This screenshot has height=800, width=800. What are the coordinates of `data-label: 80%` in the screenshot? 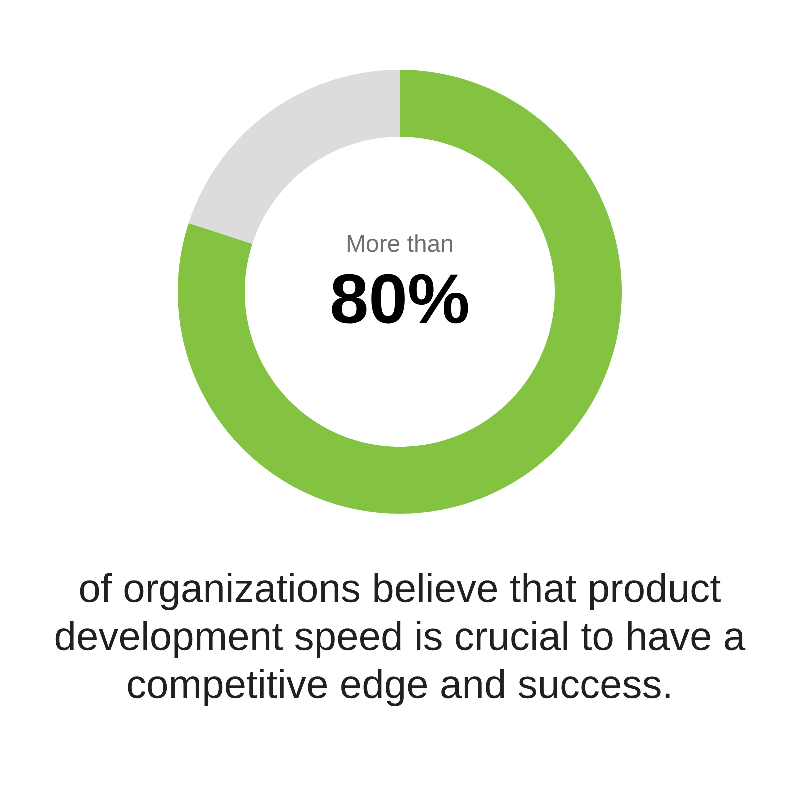 It's located at (400, 299).